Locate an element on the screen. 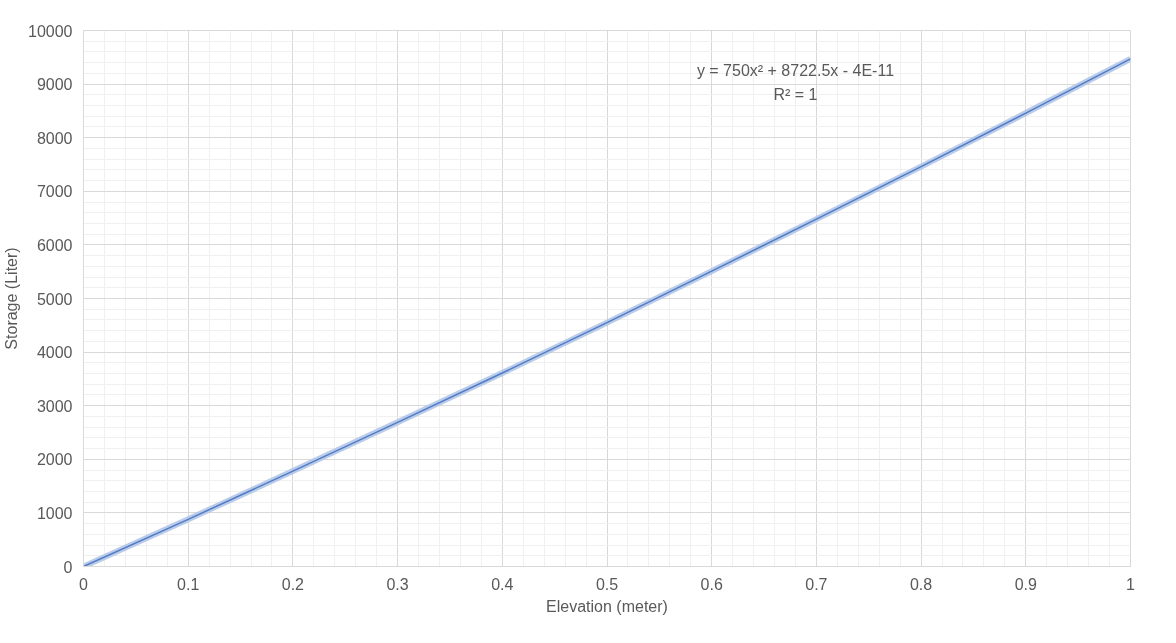 This screenshot has height=643, width=1176. x-tick-label: 0.4 is located at coordinates (502, 584).